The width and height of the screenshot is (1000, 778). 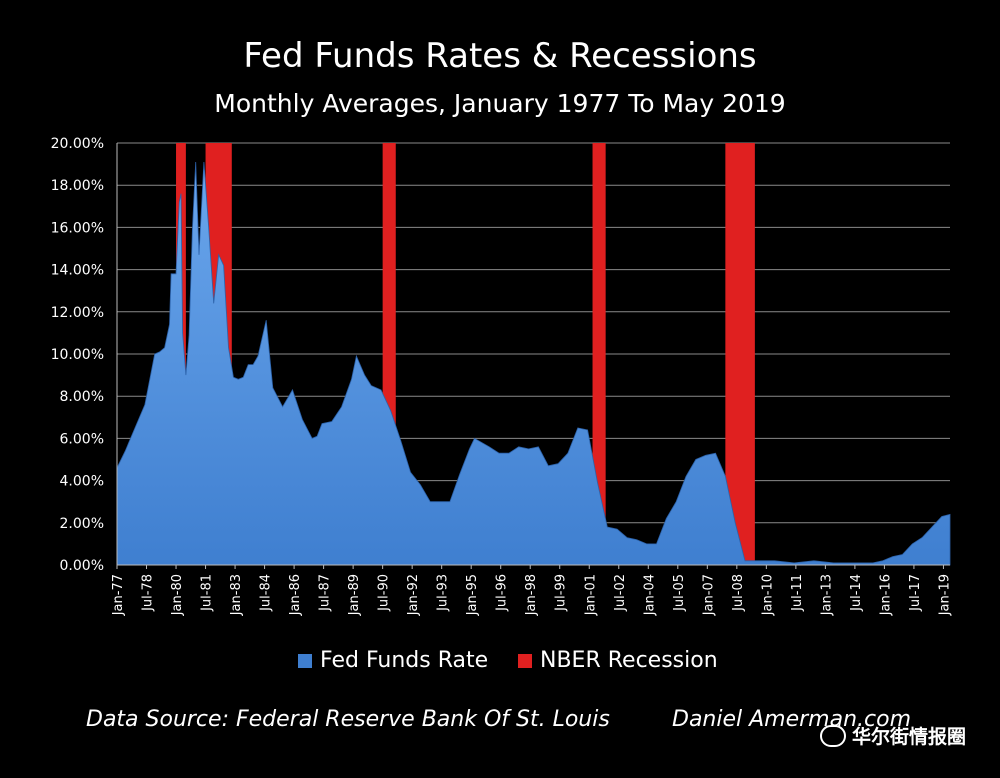 What do you see at coordinates (649, 595) in the screenshot?
I see `x-tick-label: Jan-04` at bounding box center [649, 595].